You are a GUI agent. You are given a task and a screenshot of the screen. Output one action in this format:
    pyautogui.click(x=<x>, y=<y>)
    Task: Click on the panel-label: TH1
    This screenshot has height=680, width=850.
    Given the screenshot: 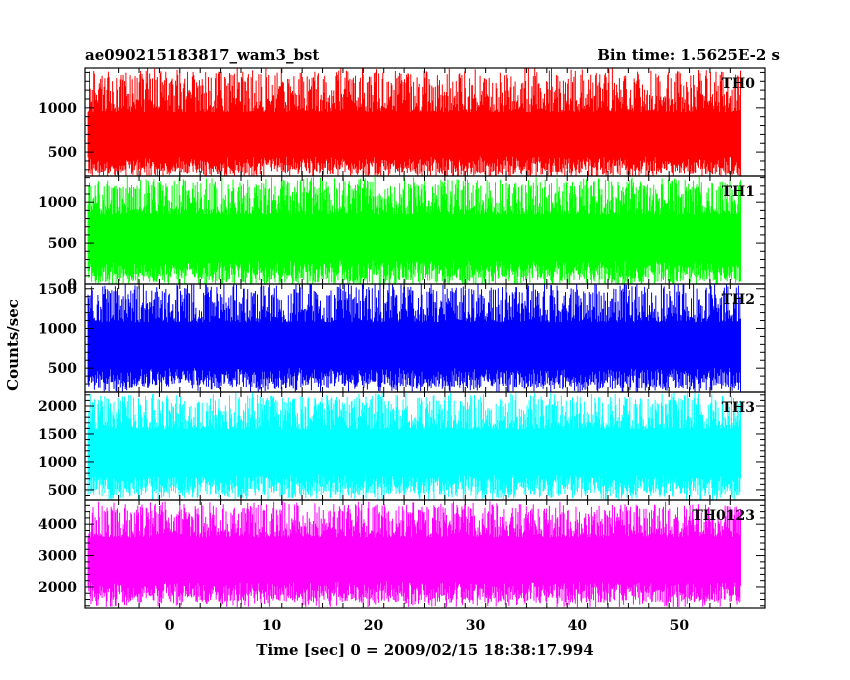 What is the action you would take?
    pyautogui.click(x=738, y=192)
    